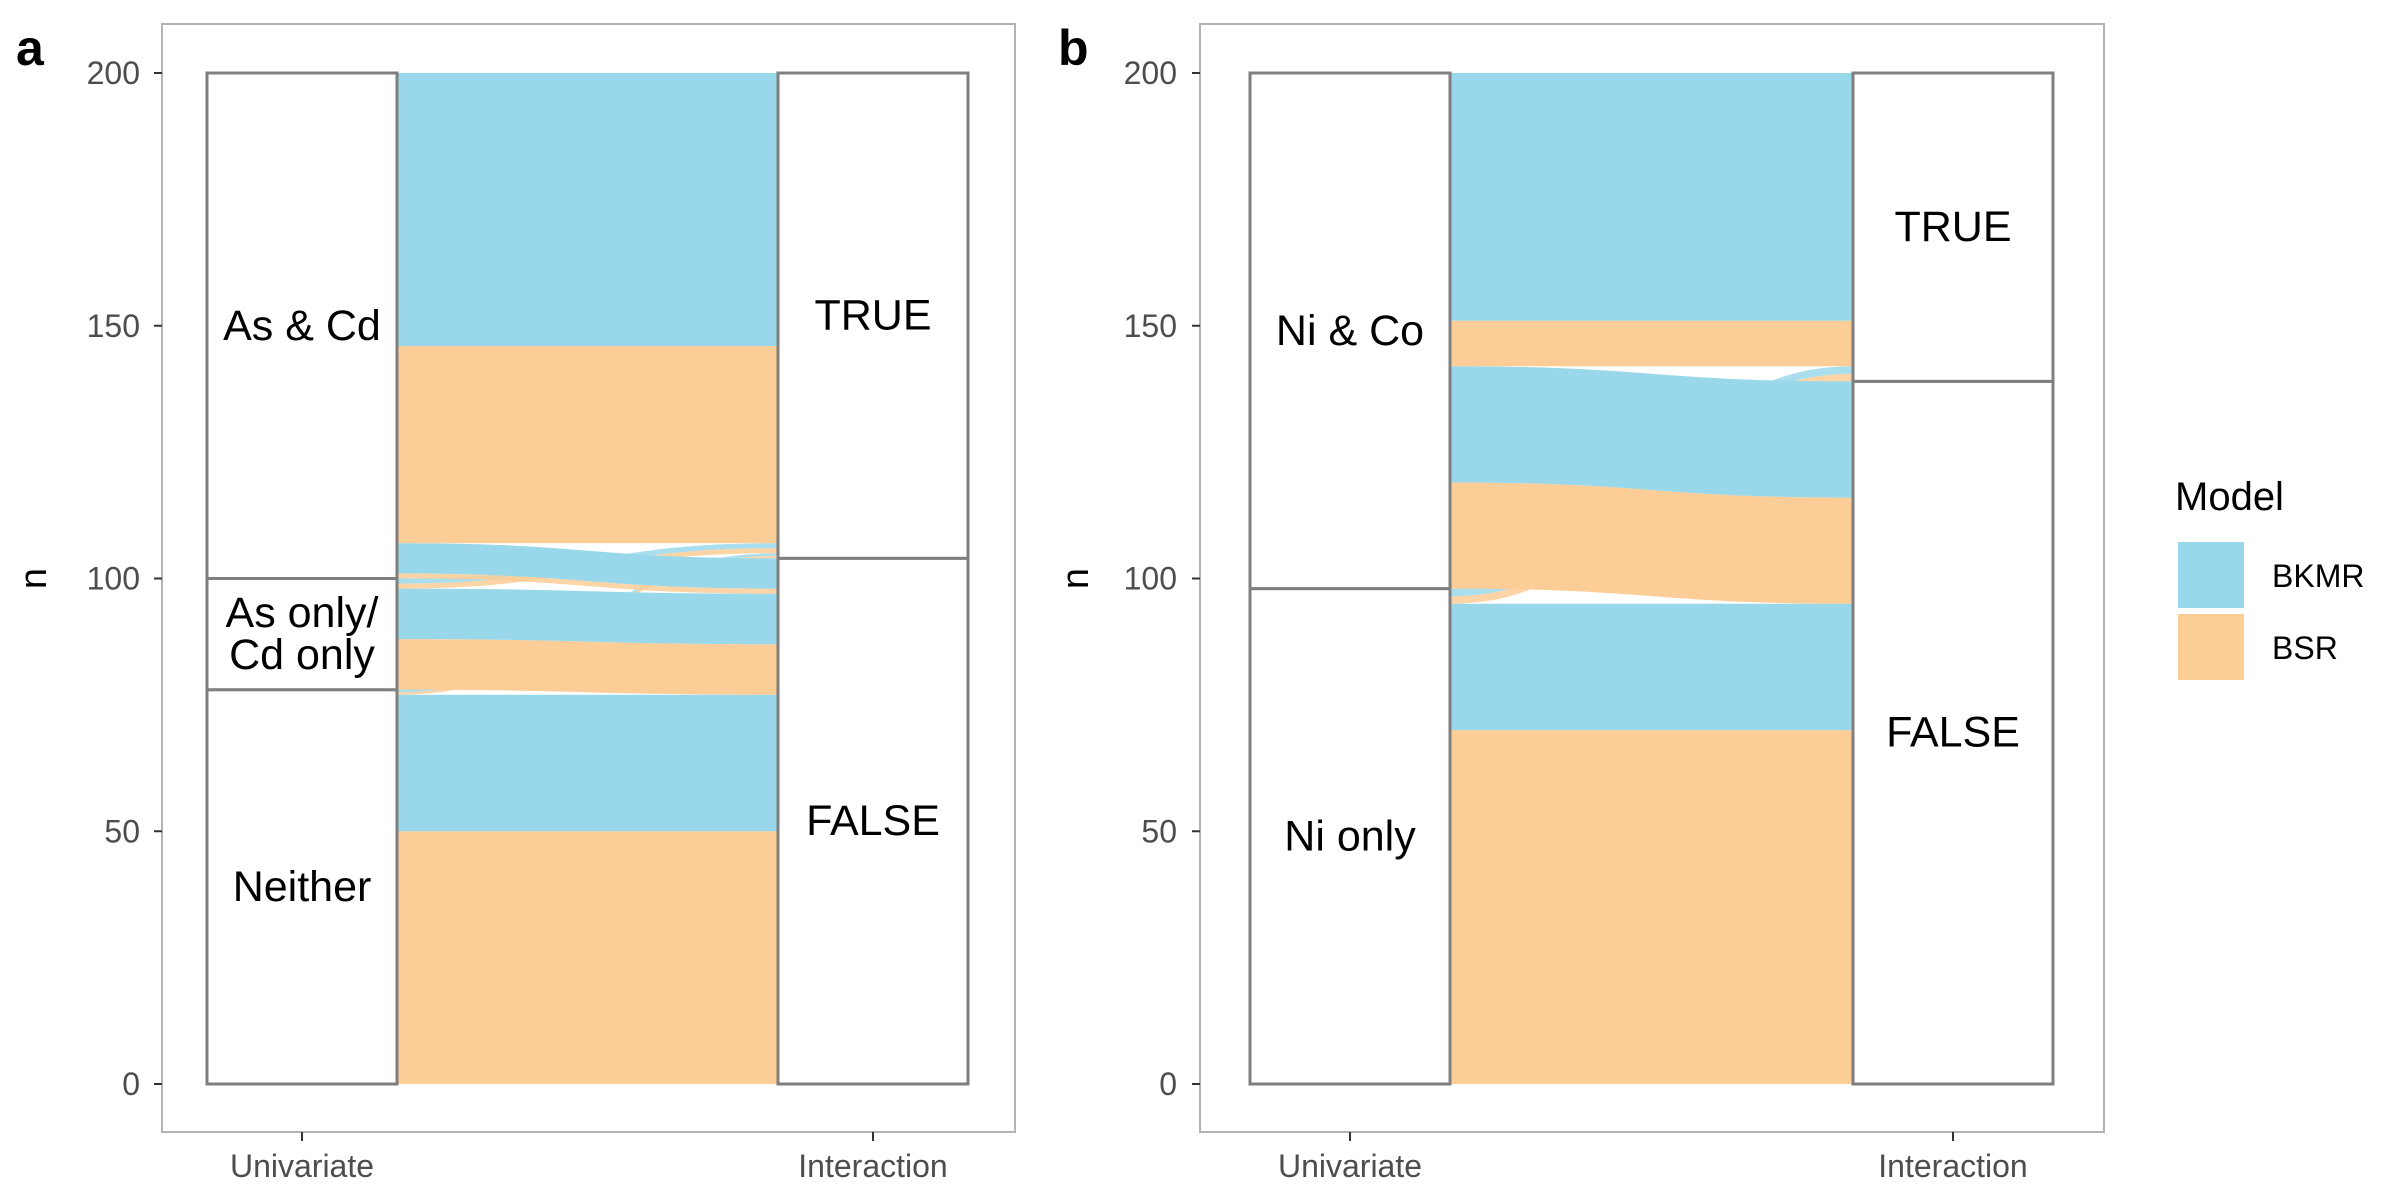 Image resolution: width=2400 pixels, height=1200 pixels. I want to click on stratum-label-line: Ni only, so click(1350, 836).